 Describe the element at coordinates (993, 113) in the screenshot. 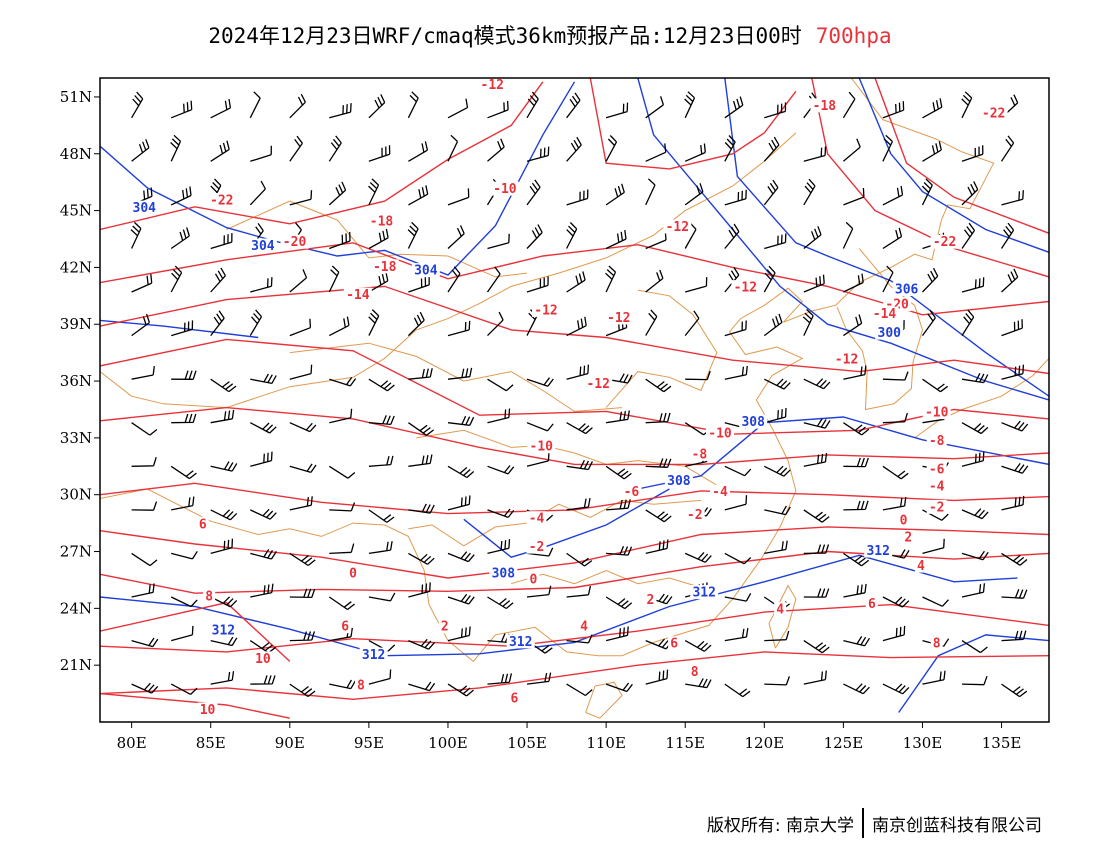

I see `temperature-label: -22` at that location.